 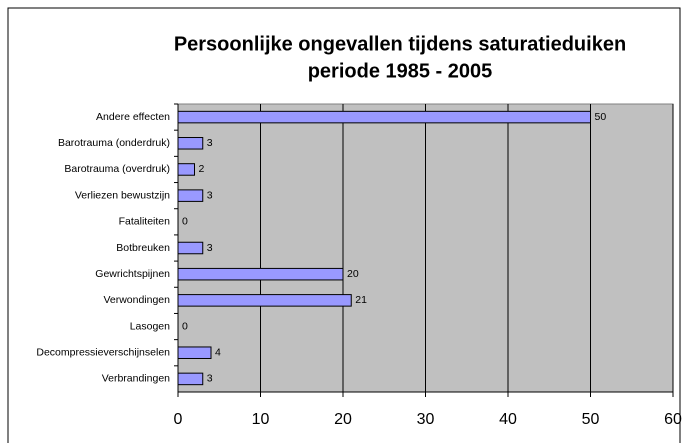 What do you see at coordinates (136, 300) in the screenshot?
I see `y-tick-label: Verwondingen` at bounding box center [136, 300].